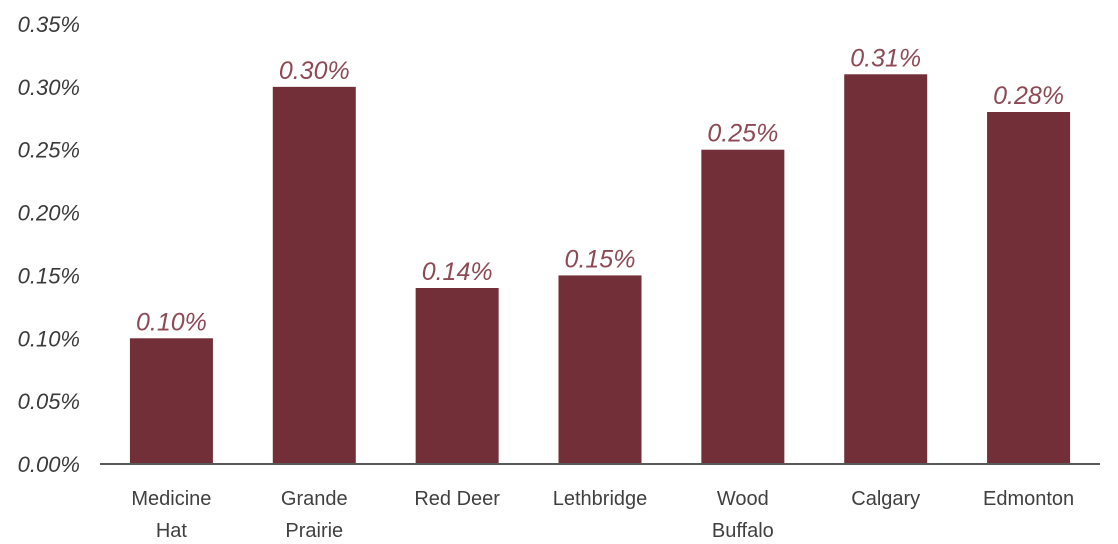  What do you see at coordinates (171, 322) in the screenshot?
I see `data-label: 0.10%` at bounding box center [171, 322].